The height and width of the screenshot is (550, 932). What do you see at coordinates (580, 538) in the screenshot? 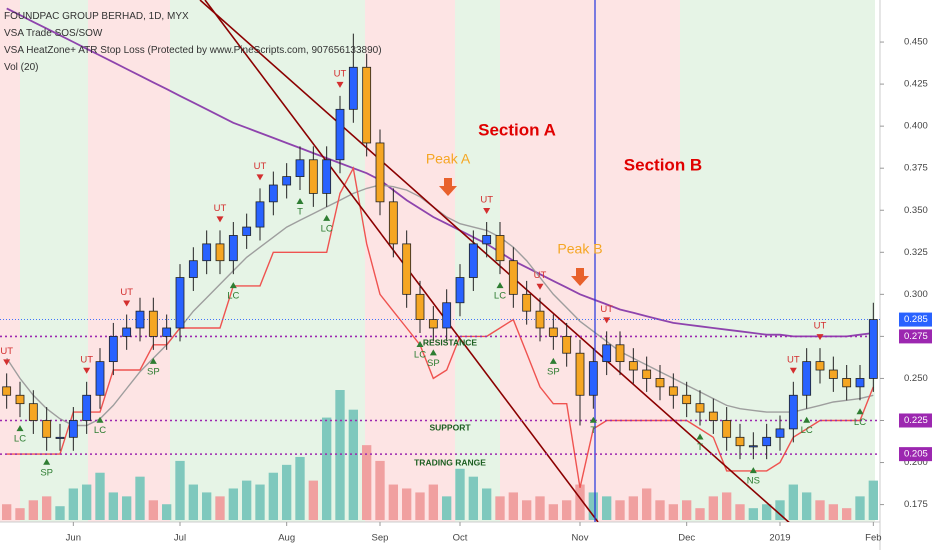
I see `x-tick-label: Nov` at bounding box center [580, 538].